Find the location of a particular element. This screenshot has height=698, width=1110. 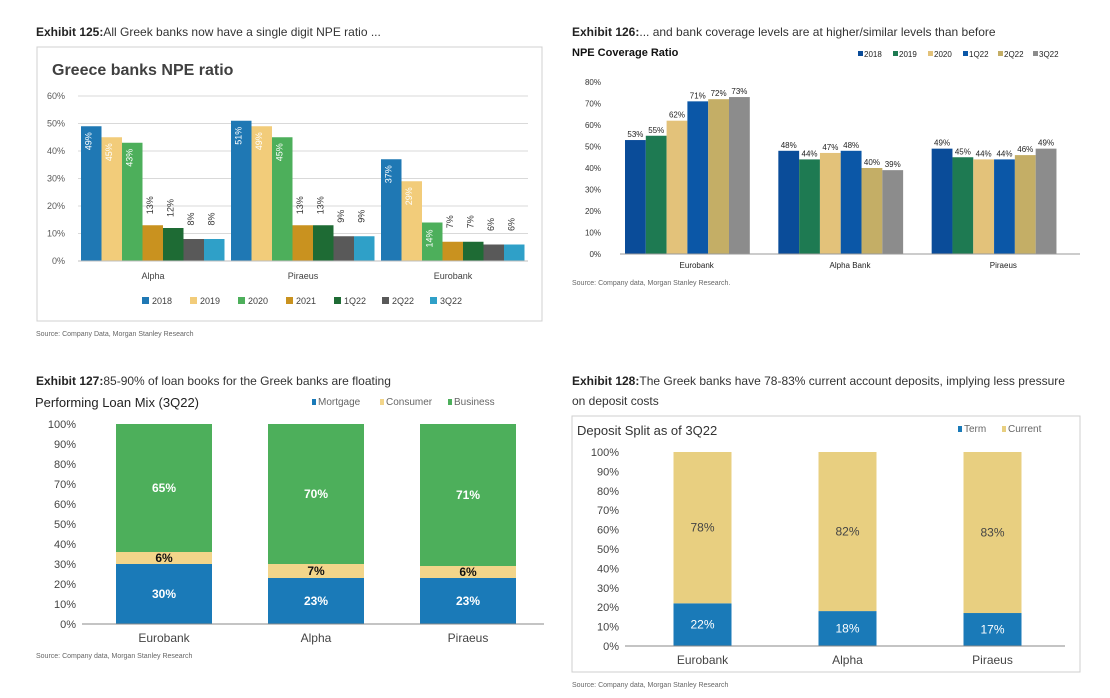

coverage-legend-label: 2020 is located at coordinates (943, 54).